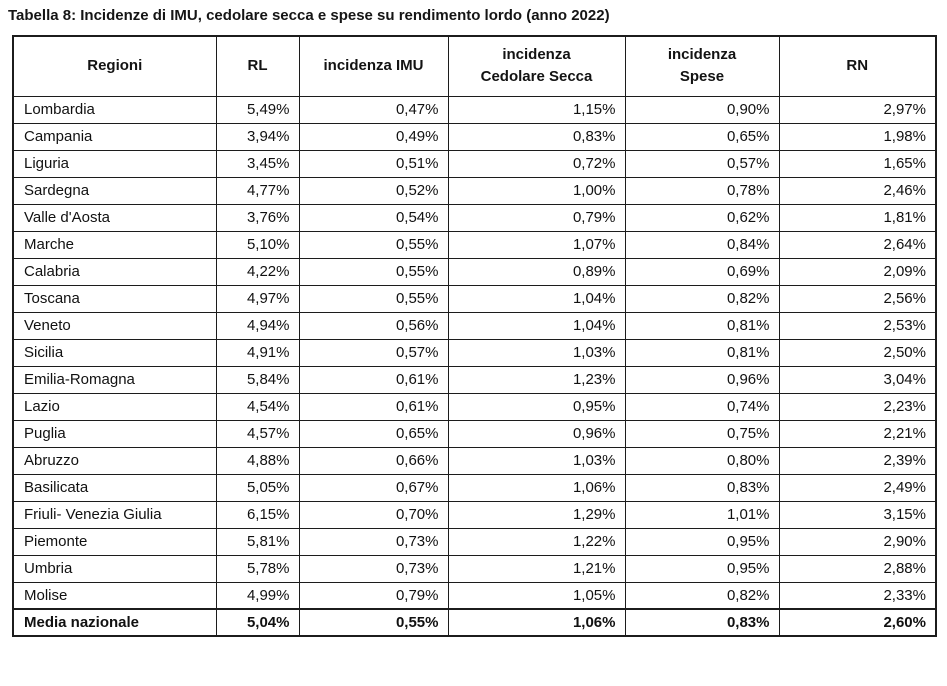  Describe the element at coordinates (702, 622) in the screenshot. I see `cell-incidenza-spese: 0,83%` at that location.